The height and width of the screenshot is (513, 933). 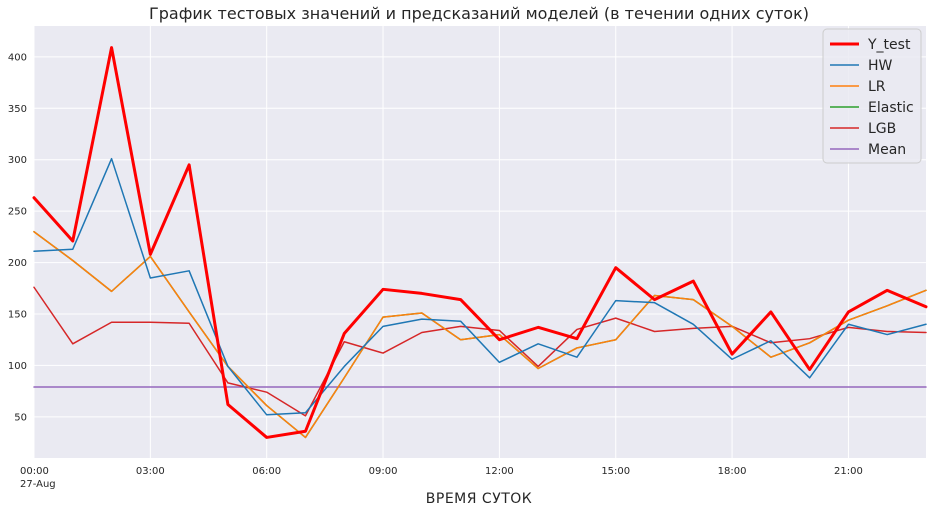 I want to click on legend-label: LR, so click(x=877, y=87).